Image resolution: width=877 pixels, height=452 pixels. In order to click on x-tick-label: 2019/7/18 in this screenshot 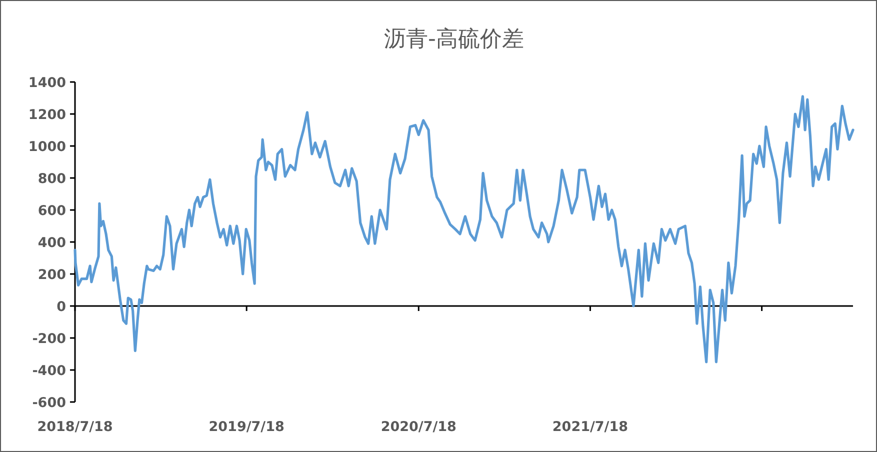, I will do `click(246, 427)`.